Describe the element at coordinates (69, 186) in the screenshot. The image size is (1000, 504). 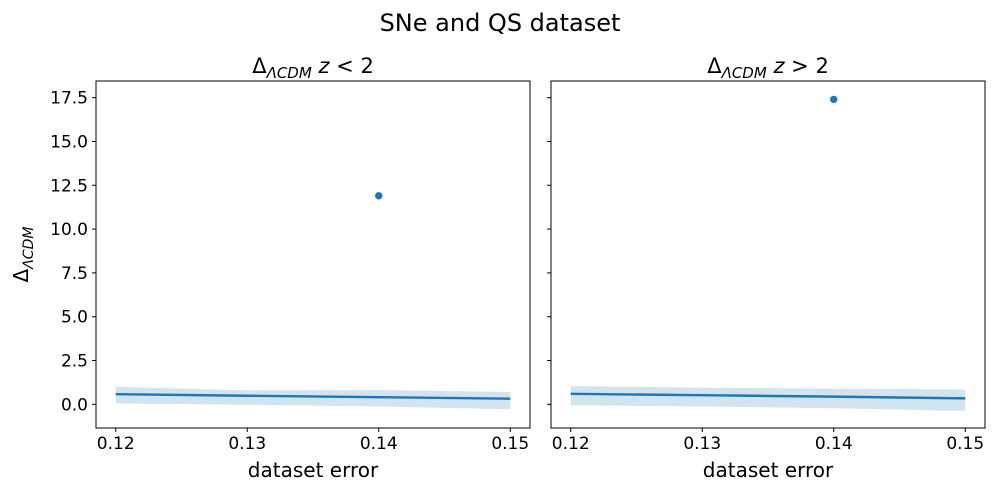
I see `y-tick-label: 12.5` at that location.